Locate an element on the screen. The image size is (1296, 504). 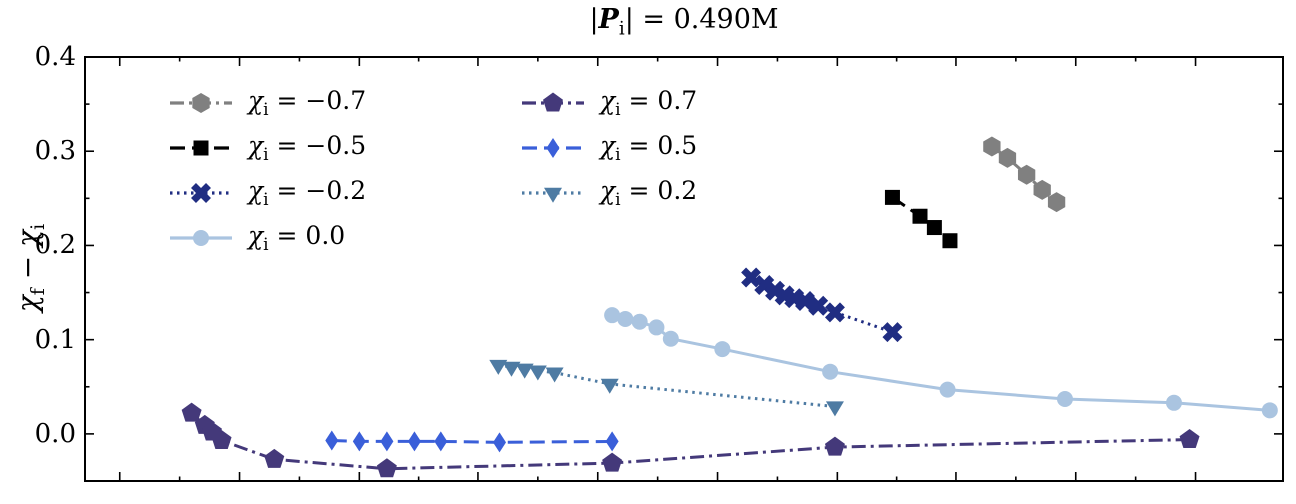
ylabel-chi-f: χ is located at coordinates (28, 304).